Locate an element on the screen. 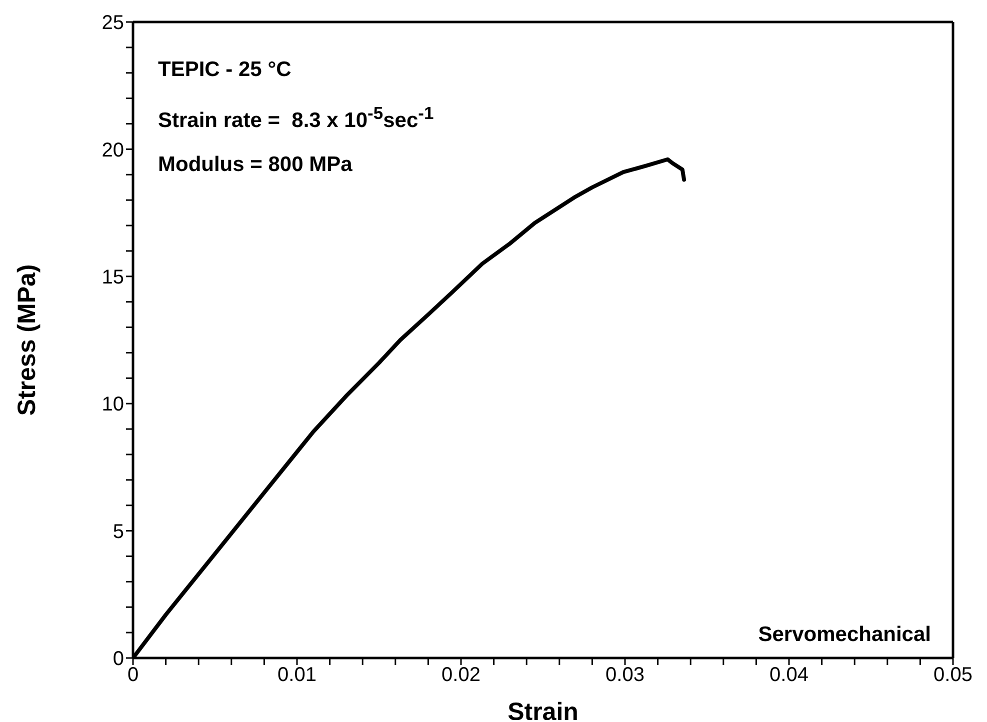 The image size is (987, 722). y-tick-label: 10 is located at coordinates (113, 405).